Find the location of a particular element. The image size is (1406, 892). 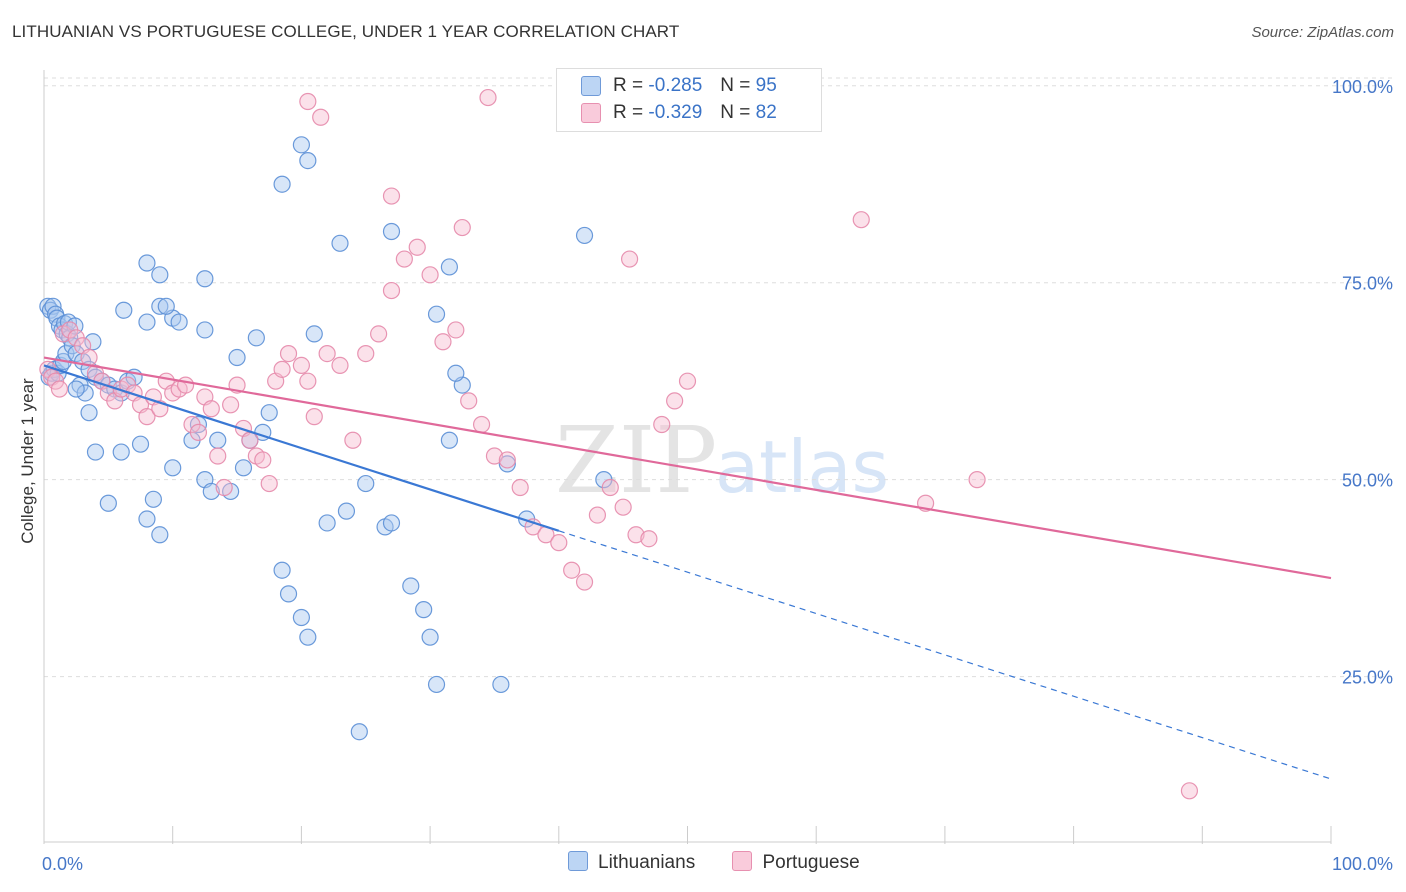

y-tick-label: 100.0% is located at coordinates (1362, 87).